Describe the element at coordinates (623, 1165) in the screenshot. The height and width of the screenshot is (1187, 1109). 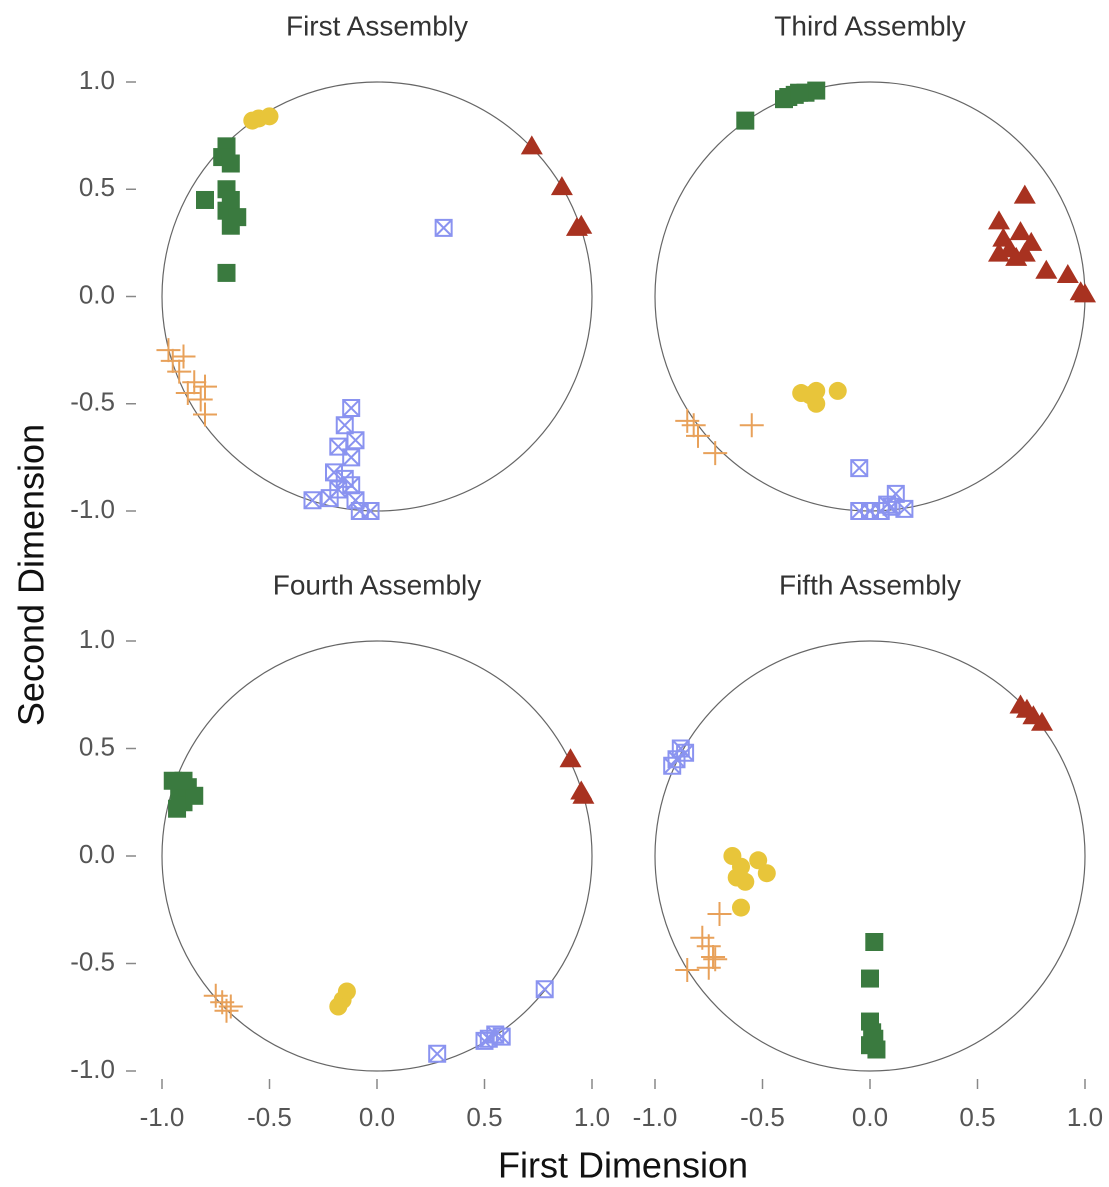
I see `x-axis-label: First Dimension` at that location.